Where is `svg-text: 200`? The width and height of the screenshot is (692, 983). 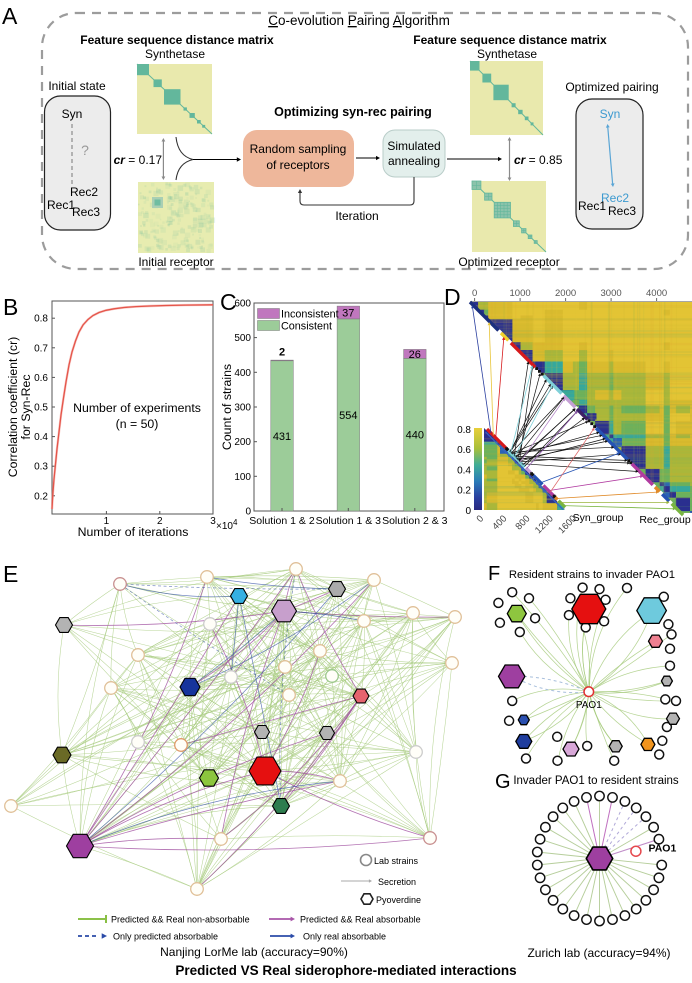
svg-text: 200 is located at coordinates (242, 442).